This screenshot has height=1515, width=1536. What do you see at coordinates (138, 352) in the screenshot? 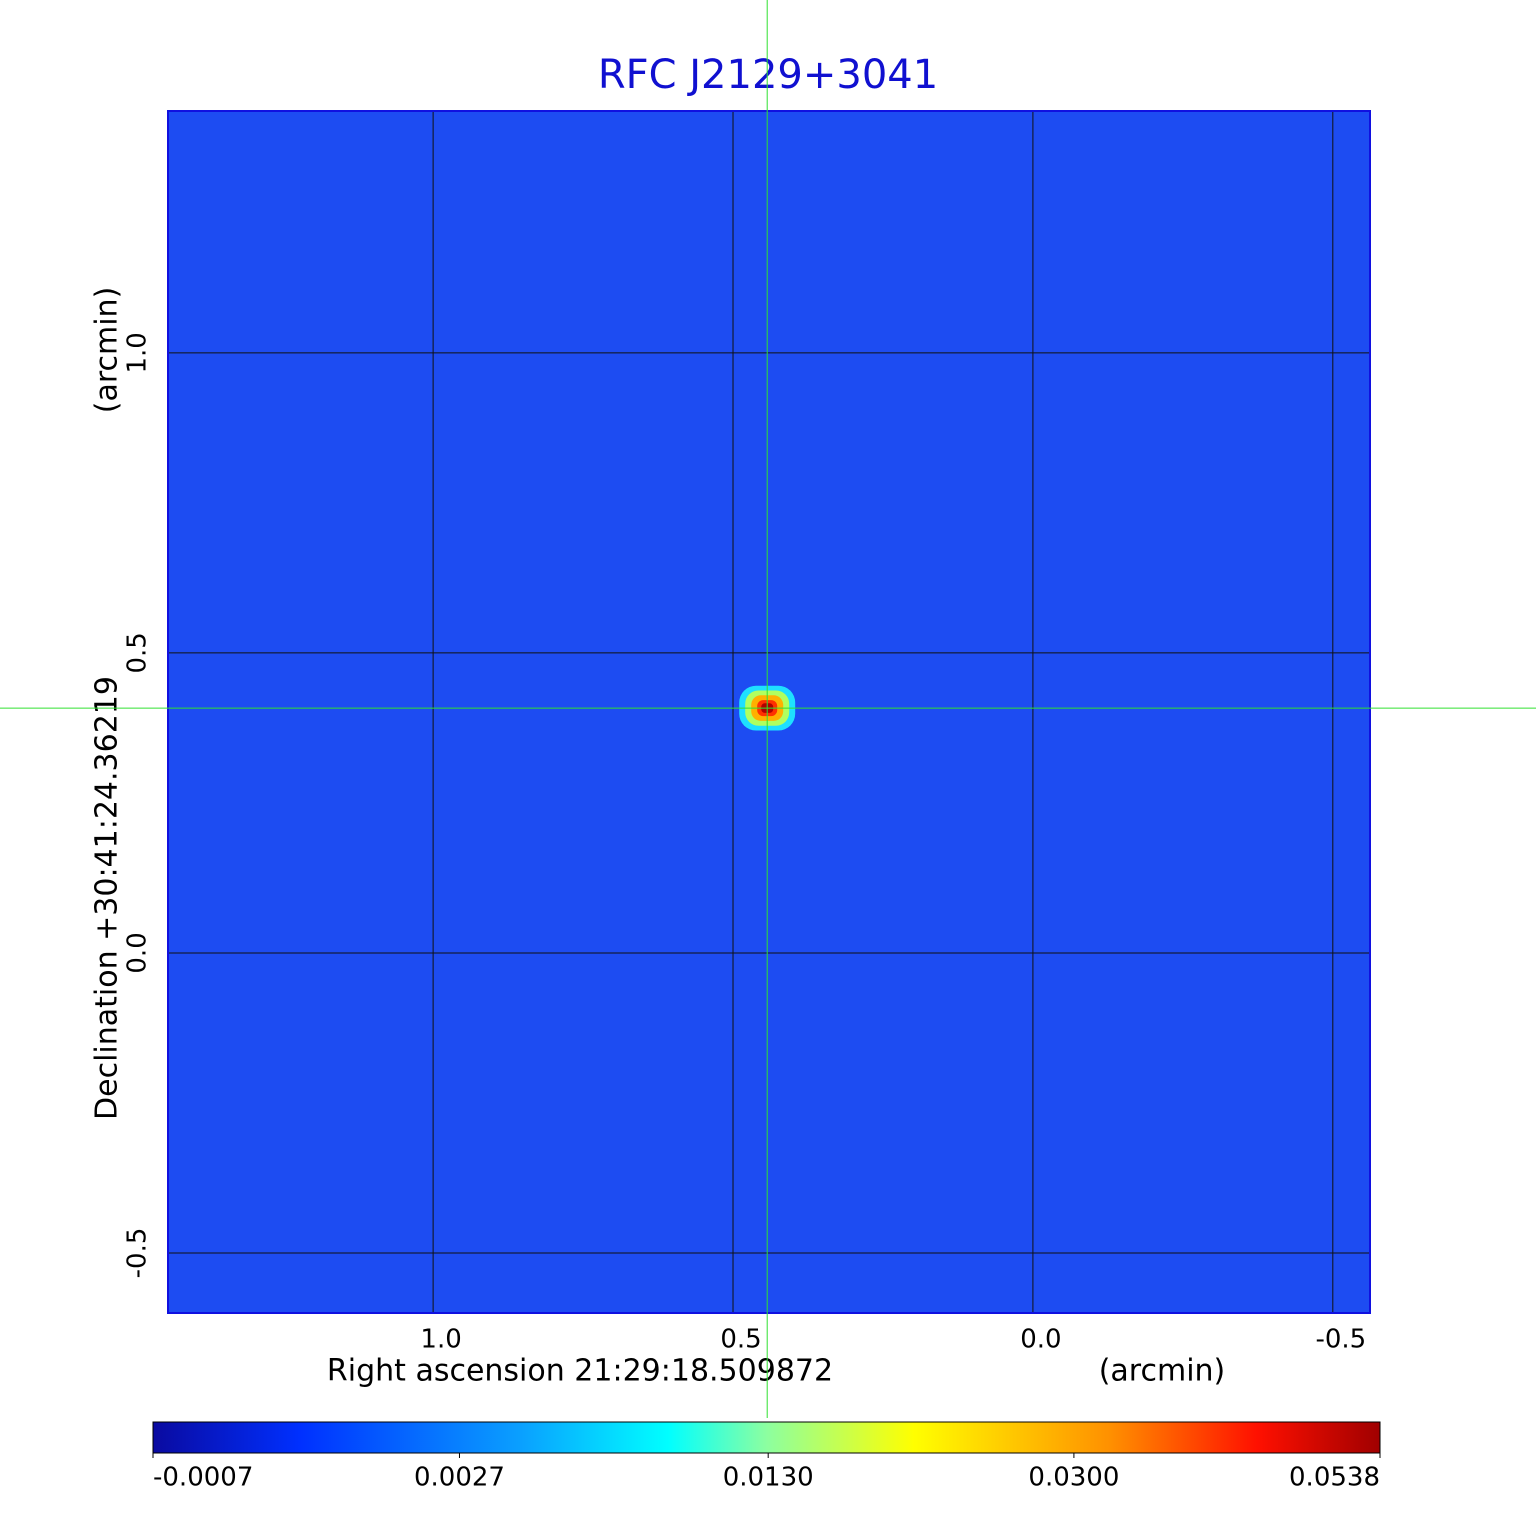
I see `y-tick-label: 1.0` at bounding box center [138, 352].